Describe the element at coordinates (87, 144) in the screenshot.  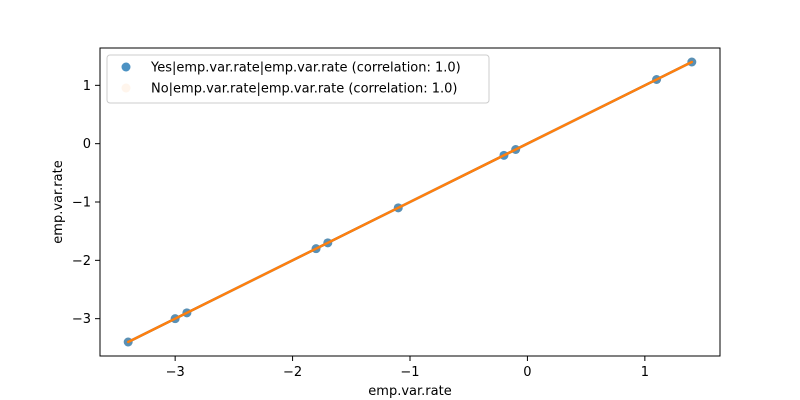
I see `y-tick-label: 0` at that location.